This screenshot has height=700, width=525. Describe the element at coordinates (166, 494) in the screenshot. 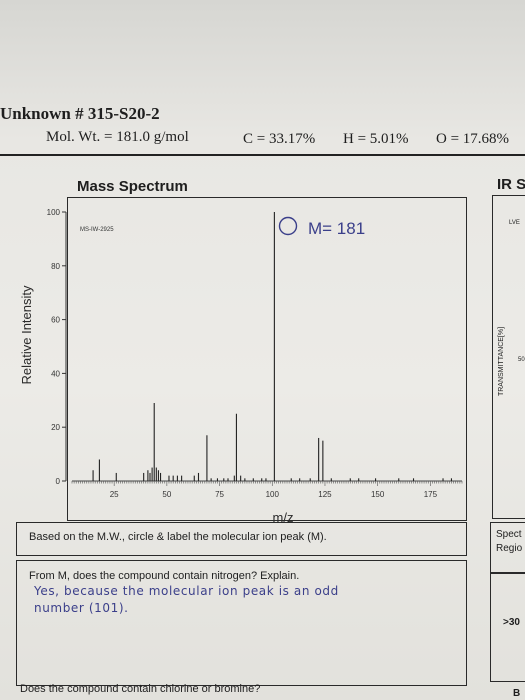

I see `x-tick-label: 50` at that location.